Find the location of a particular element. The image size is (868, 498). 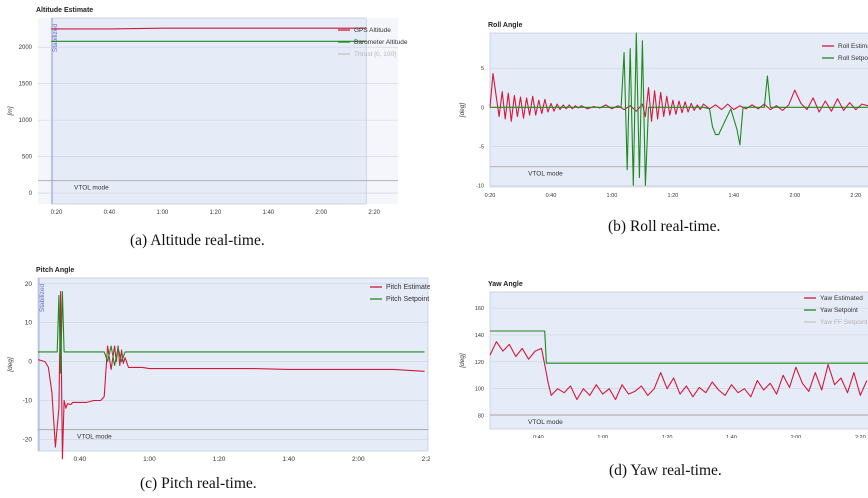

altitude-caption: (a) Altitude real-time. is located at coordinates (197, 240).